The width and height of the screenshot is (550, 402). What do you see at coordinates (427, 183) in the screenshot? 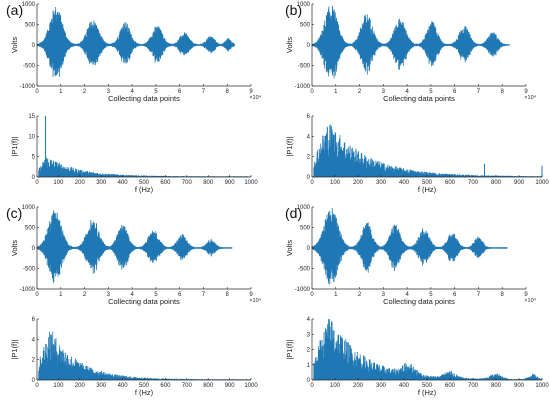
I see `x-tick-label: 500` at bounding box center [427, 183].